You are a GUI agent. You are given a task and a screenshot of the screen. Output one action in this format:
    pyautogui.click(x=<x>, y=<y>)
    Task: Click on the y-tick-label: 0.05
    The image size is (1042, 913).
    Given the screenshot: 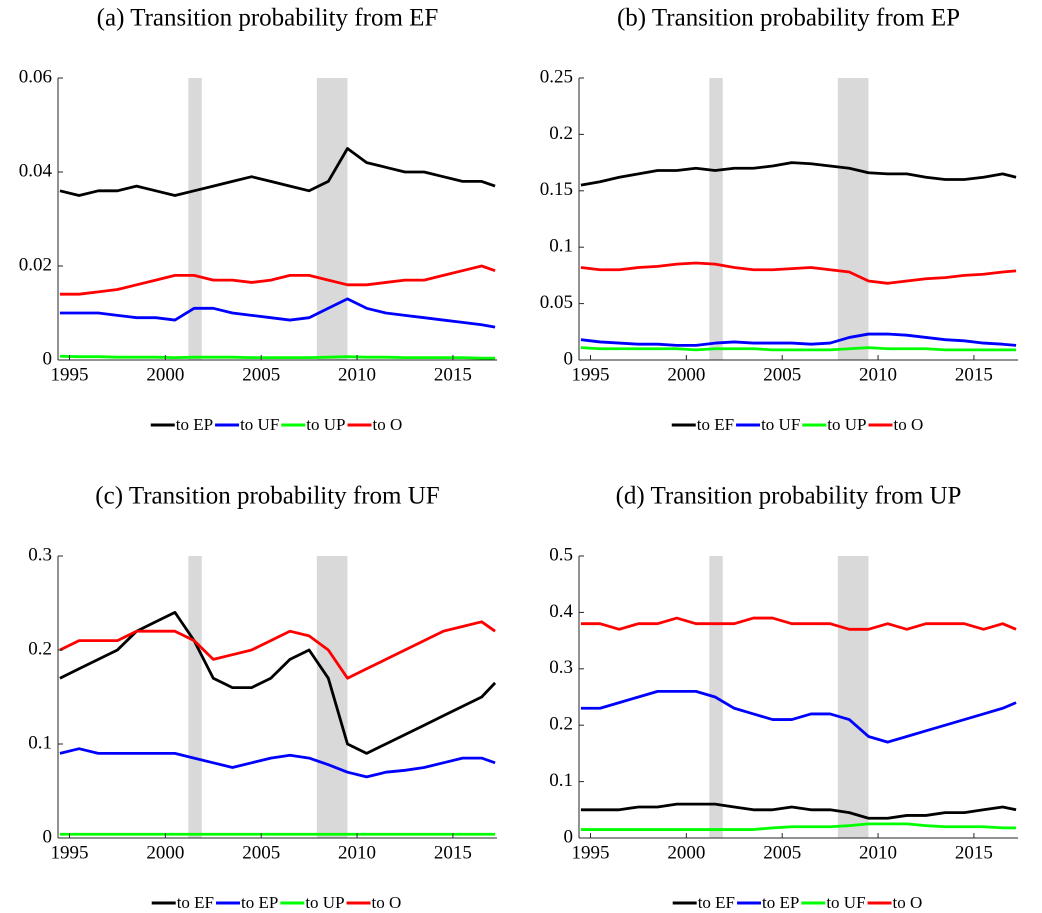 What is the action you would take?
    pyautogui.click(x=556, y=302)
    